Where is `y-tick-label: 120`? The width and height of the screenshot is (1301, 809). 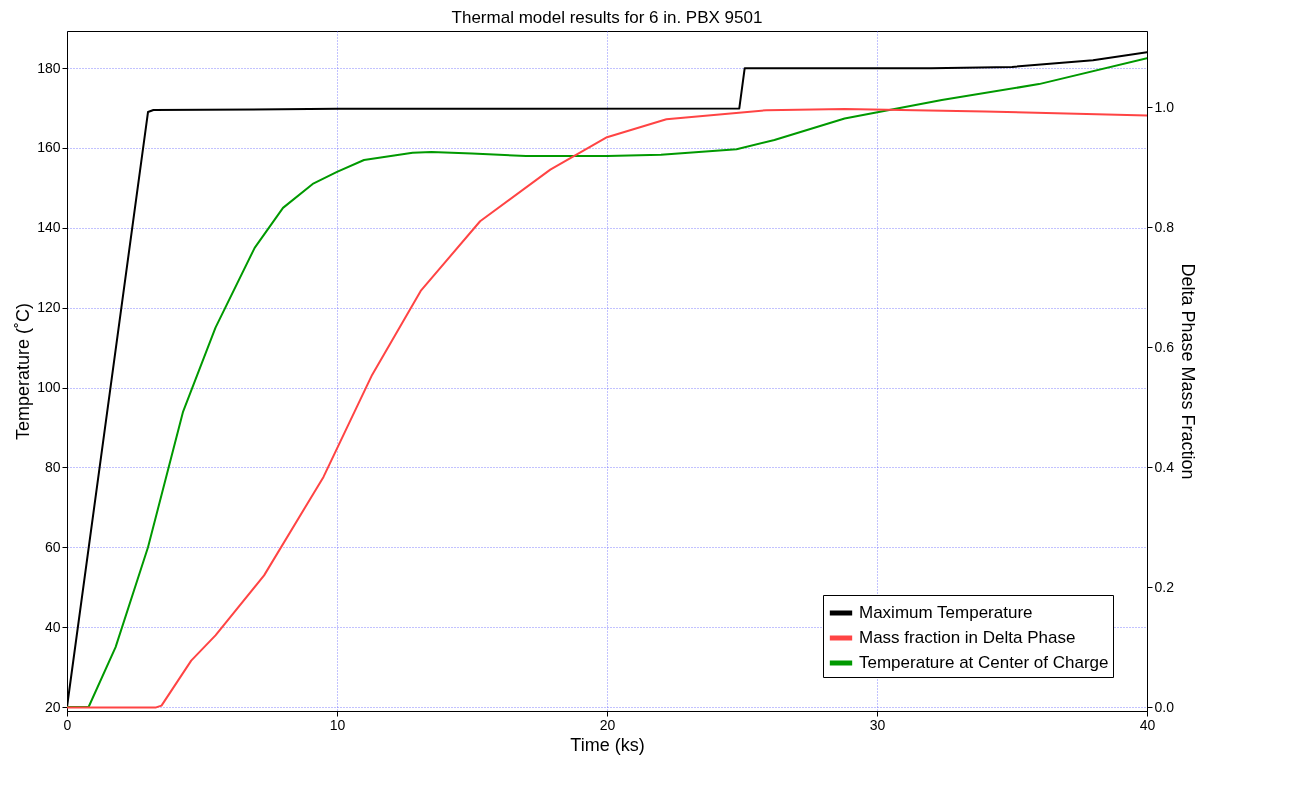 y-tick-label: 120 is located at coordinates (49, 307).